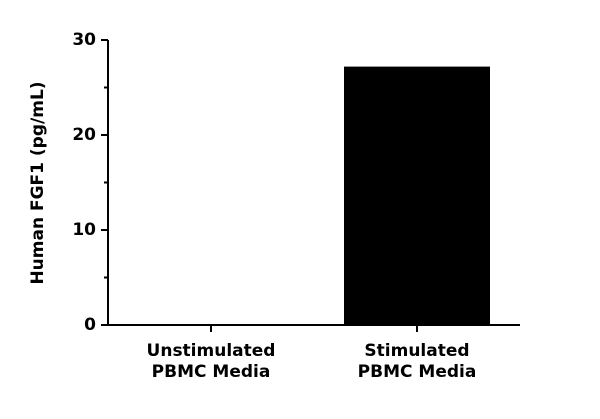 This screenshot has height=419, width=600. I want to click on x-tick-label: Stimulated PBMC Media, so click(417, 361).